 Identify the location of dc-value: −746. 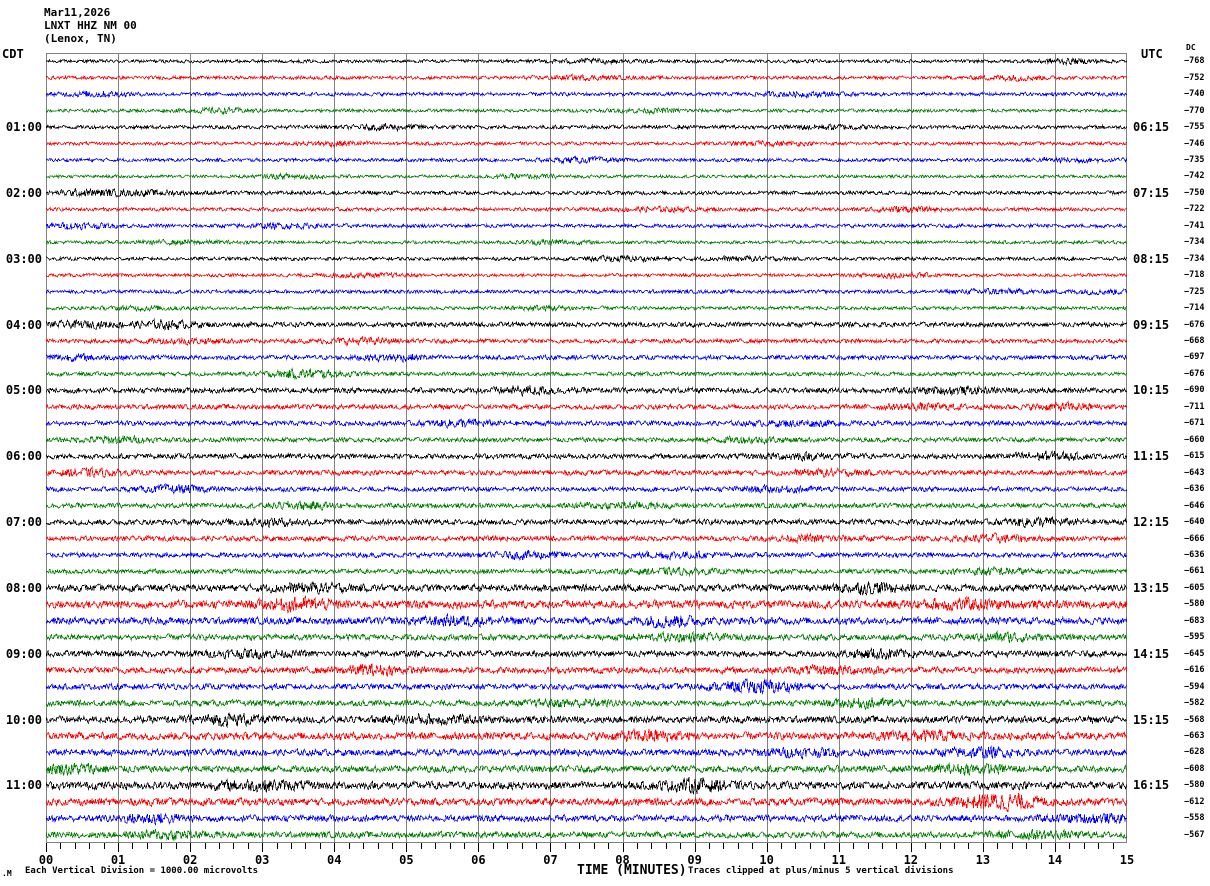
(1194, 143).